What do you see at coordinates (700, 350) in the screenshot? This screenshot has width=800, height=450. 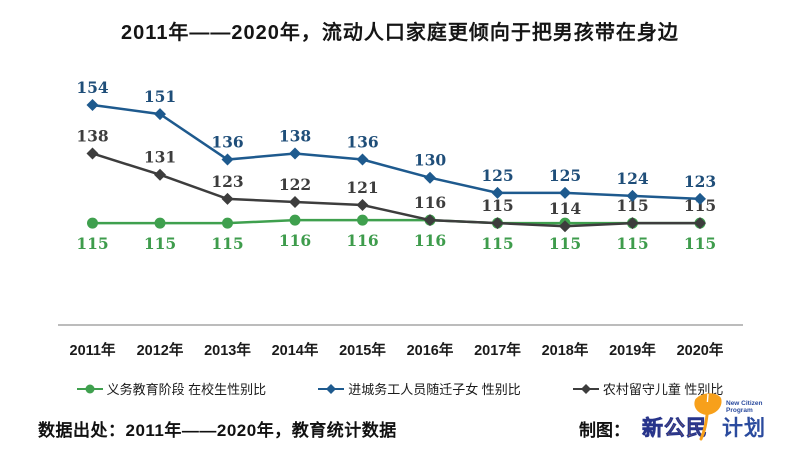 I see `x-axis-label: 2020年` at bounding box center [700, 350].